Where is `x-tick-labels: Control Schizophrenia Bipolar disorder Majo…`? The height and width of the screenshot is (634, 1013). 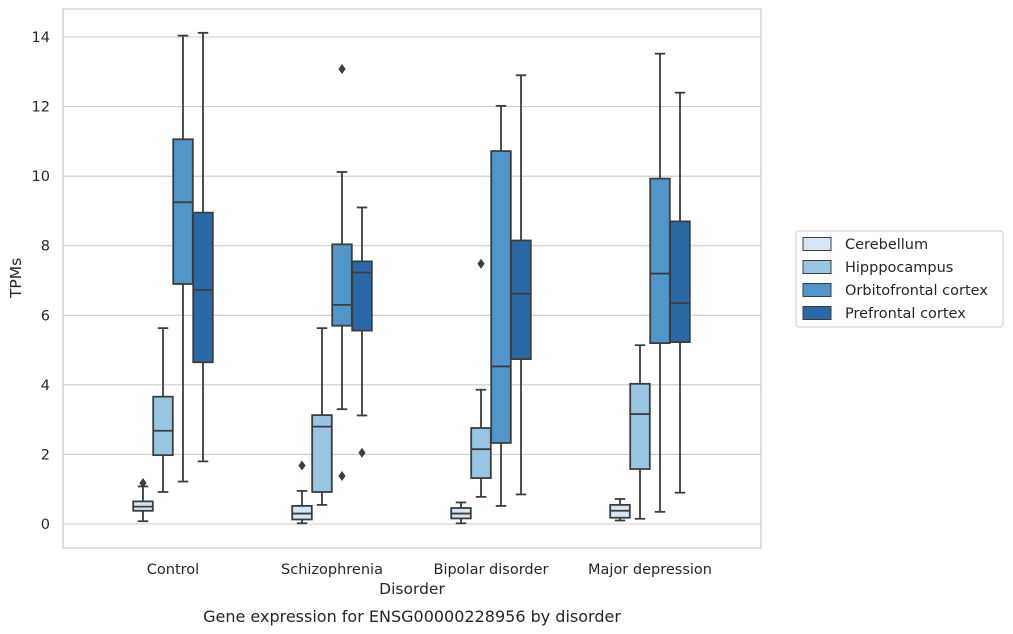 x-tick-labels: Control Schizophrenia Bipolar disorder Majo… is located at coordinates (429, 570).